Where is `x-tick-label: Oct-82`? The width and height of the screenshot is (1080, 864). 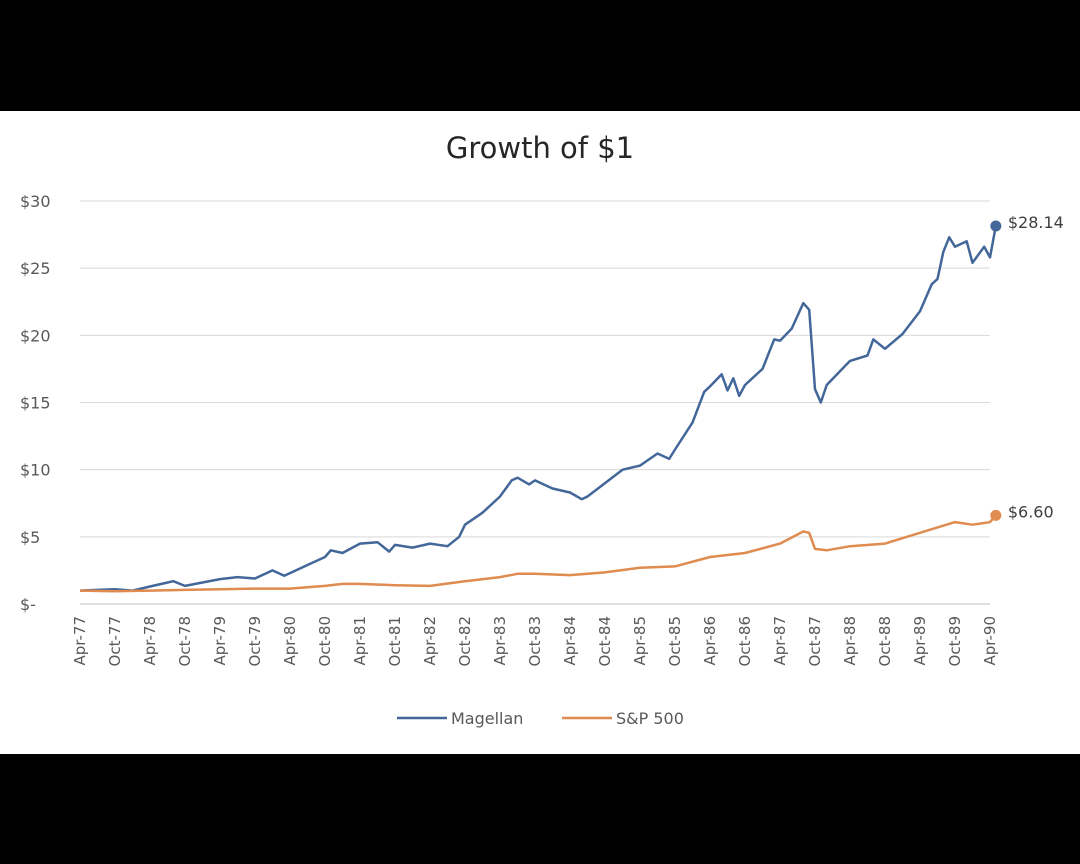 x-tick-label: Oct-82 is located at coordinates (465, 641).